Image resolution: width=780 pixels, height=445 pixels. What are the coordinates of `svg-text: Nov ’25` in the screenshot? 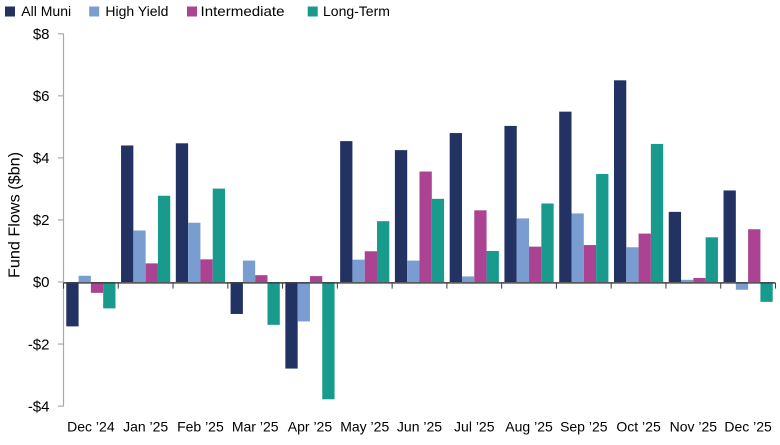 It's located at (694, 427).